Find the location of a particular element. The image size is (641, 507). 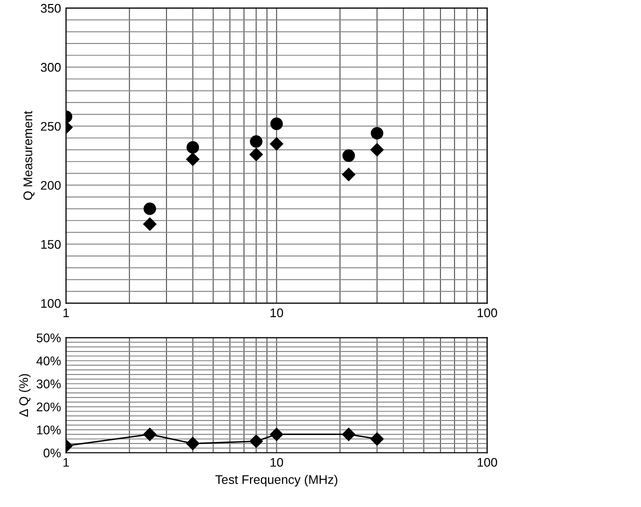

y-tick-label: 100 is located at coordinates (51, 303).